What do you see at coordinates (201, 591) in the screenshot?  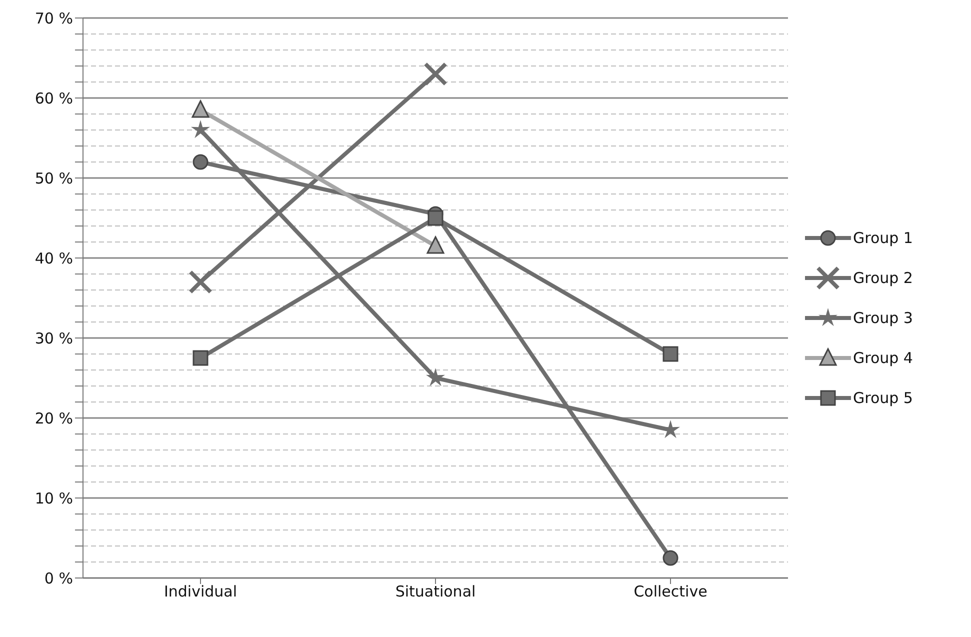 I see `x-tick-label: Individual` at bounding box center [201, 591].